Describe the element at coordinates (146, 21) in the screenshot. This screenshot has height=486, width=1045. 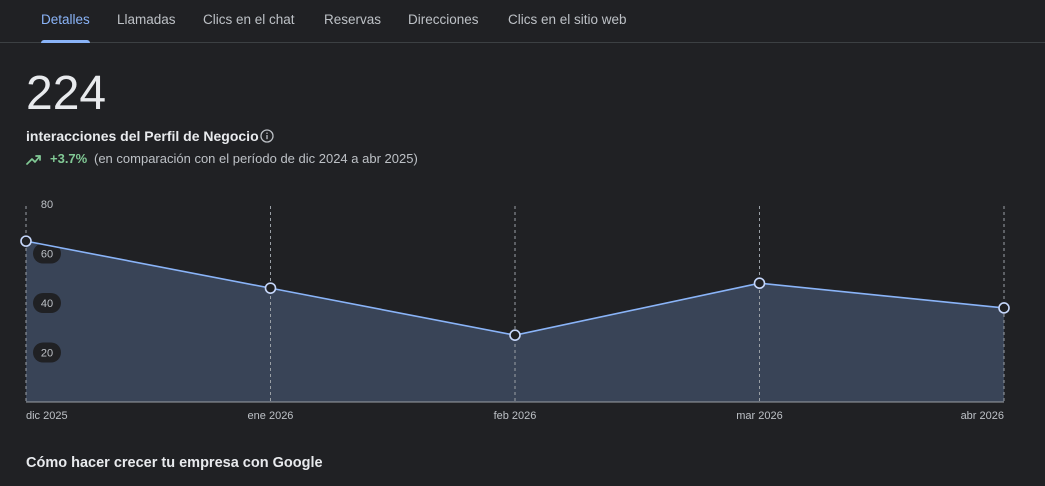
I see `tab-llamadas: Llamadas` at that location.